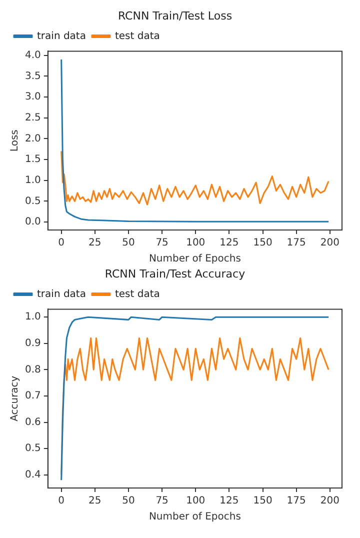  What do you see at coordinates (15, 399) in the screenshot?
I see `y-axis-title: Accuracy` at bounding box center [15, 399].